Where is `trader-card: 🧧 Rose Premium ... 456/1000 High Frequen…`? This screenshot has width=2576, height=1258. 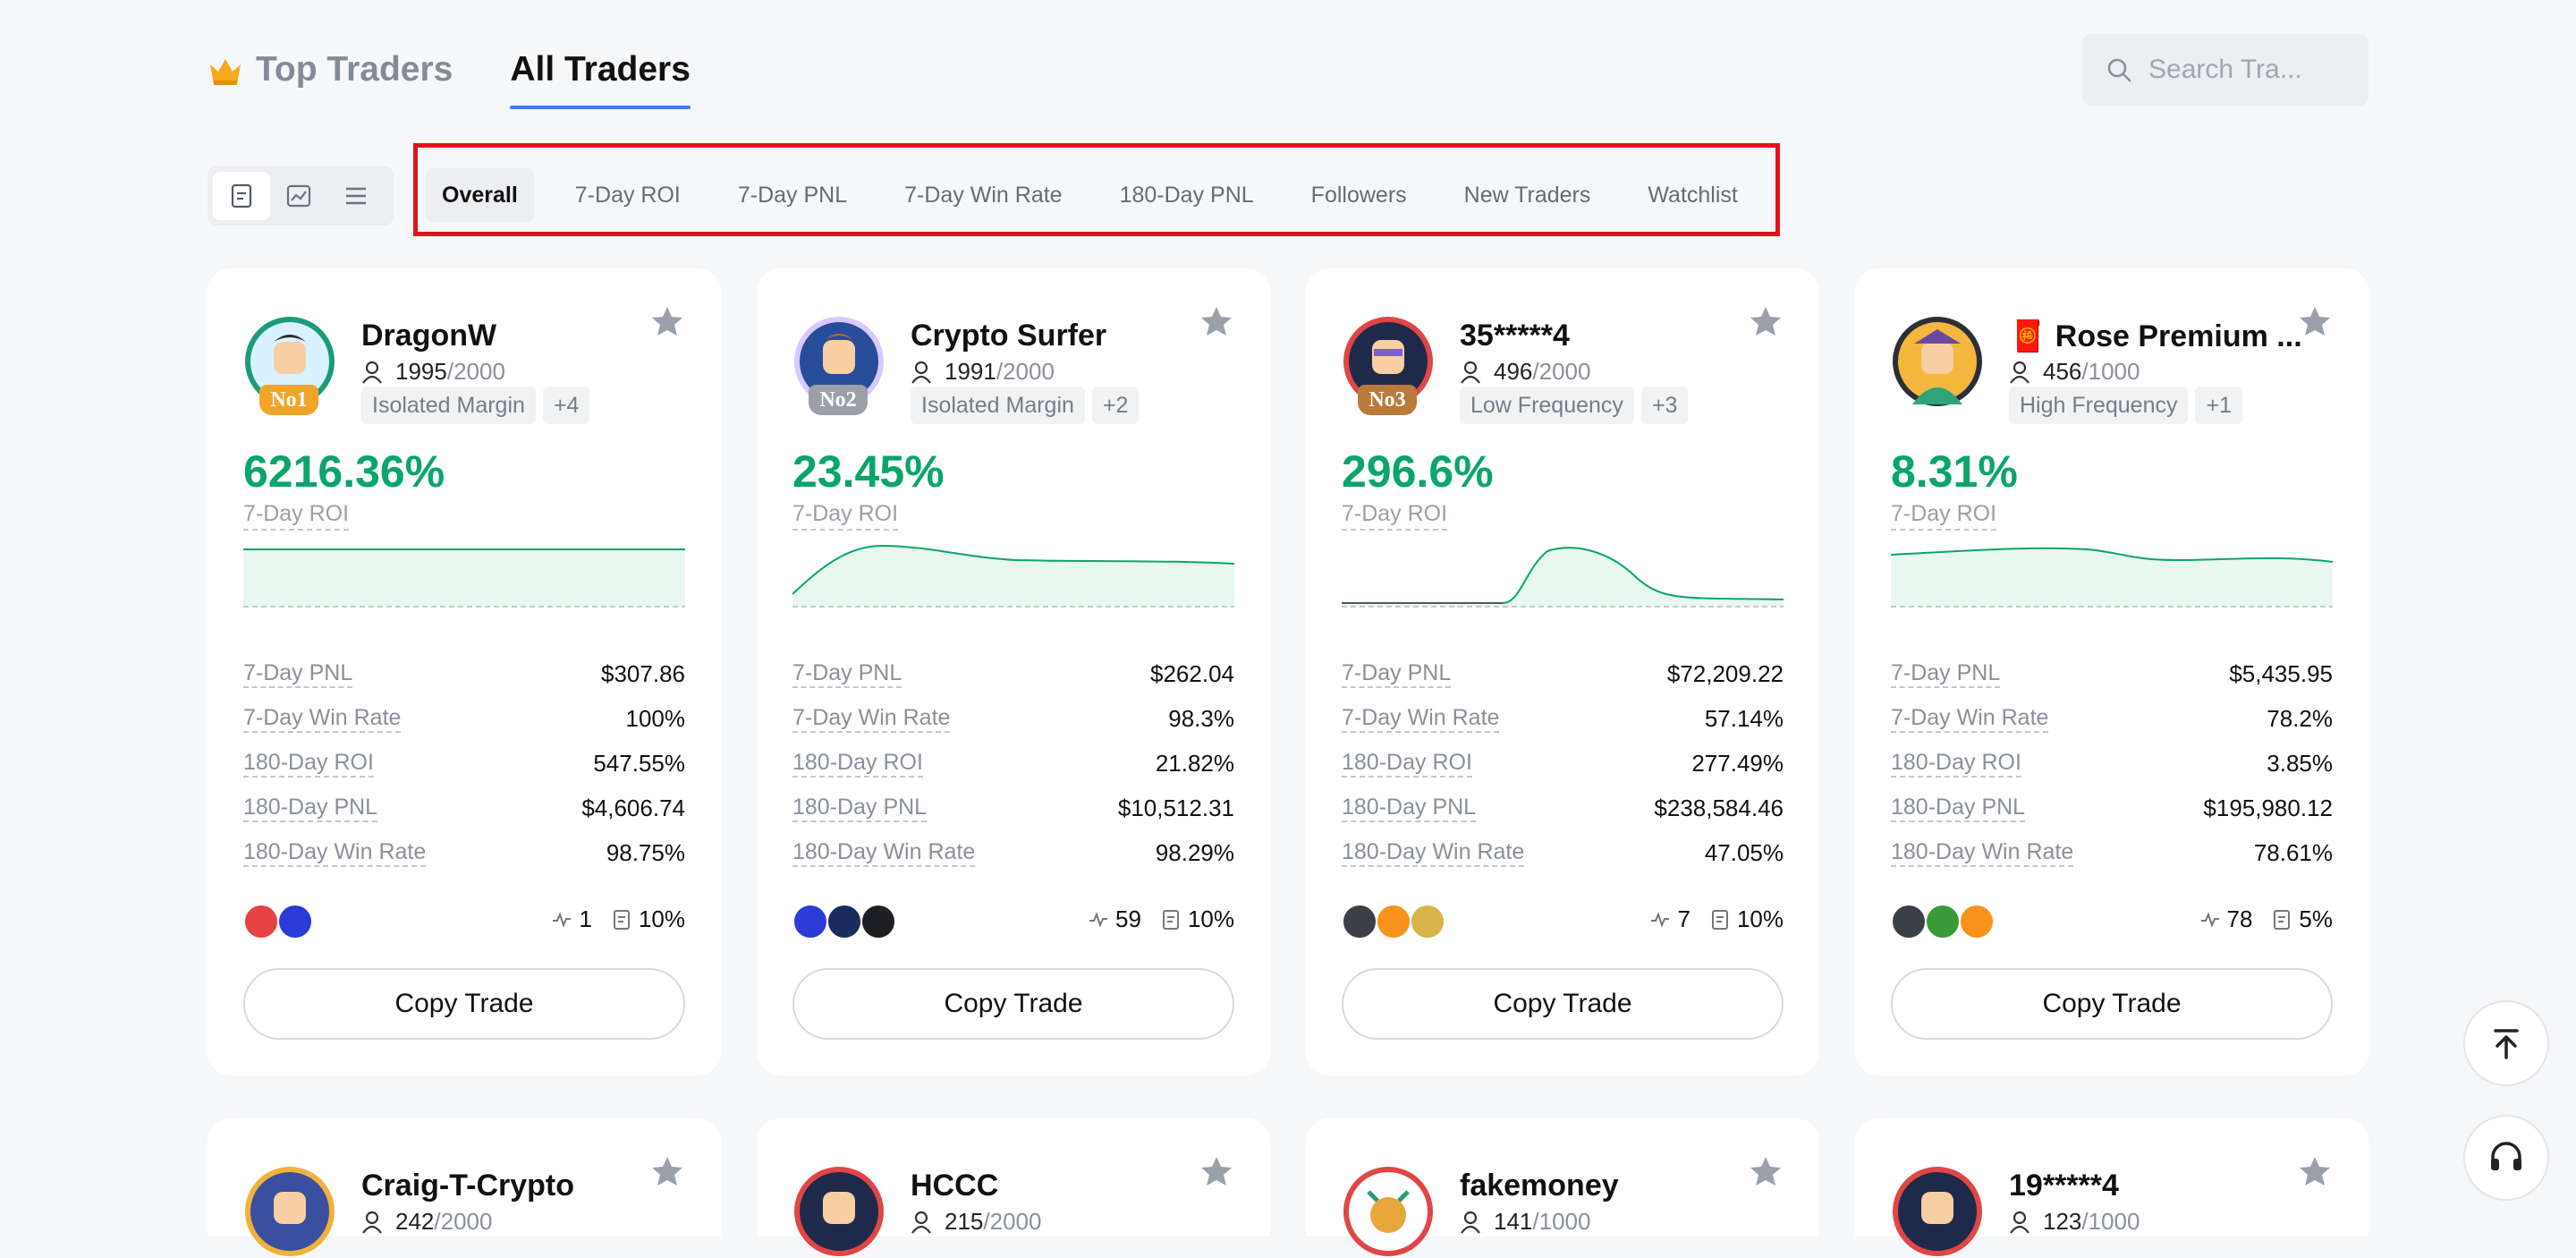 trader-card: 🧧 Rose Premium ... 456/1000 High Frequen… is located at coordinates (2111, 671).